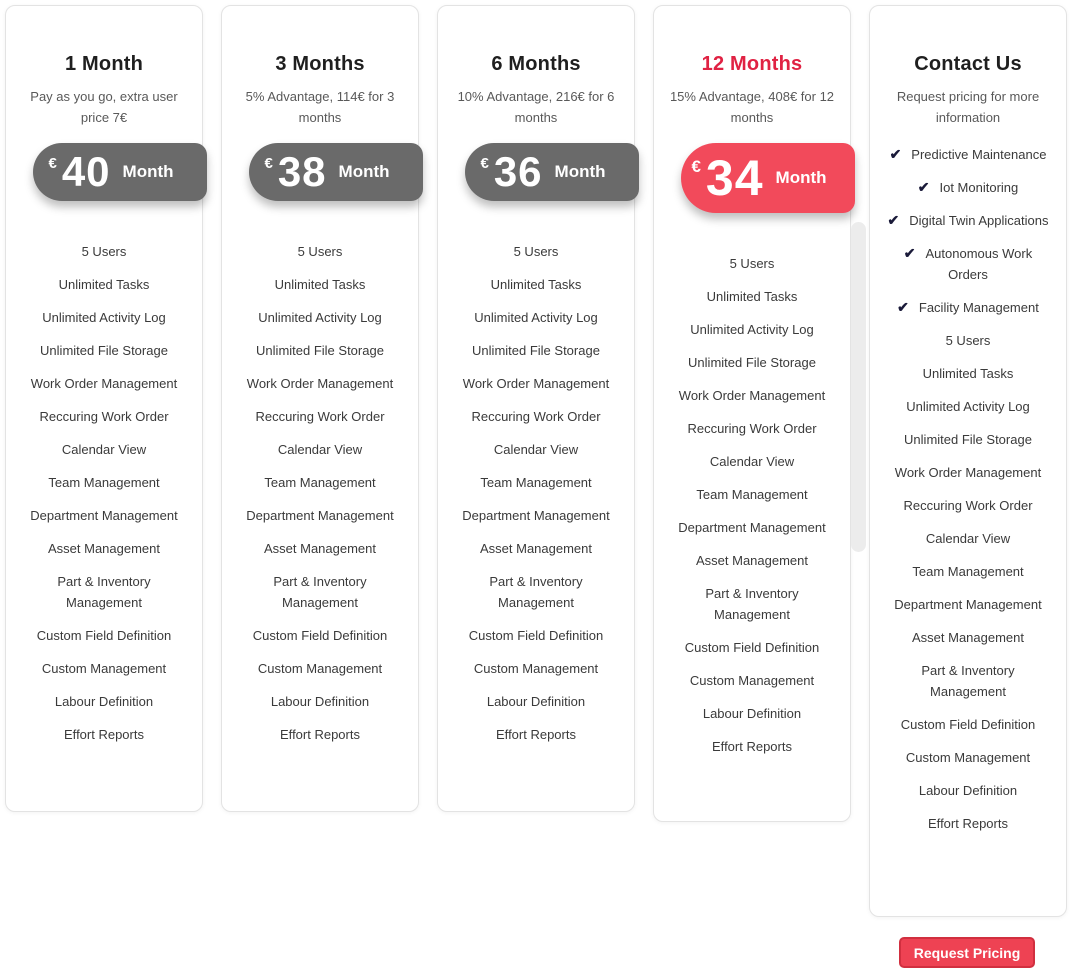  I want to click on price-pill-6-months: €36 Month, so click(552, 172).